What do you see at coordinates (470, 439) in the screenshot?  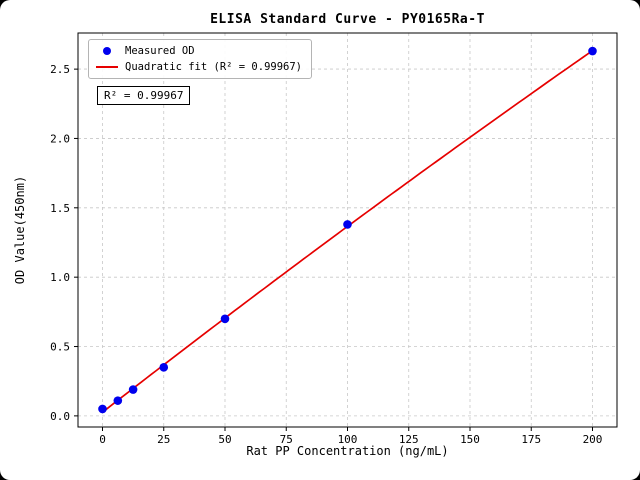 I see `x-tick-label: 150` at bounding box center [470, 439].